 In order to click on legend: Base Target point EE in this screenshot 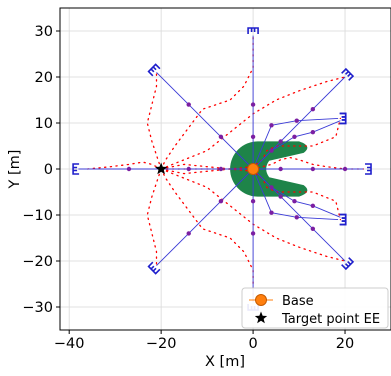, I will do `click(315, 308)`.